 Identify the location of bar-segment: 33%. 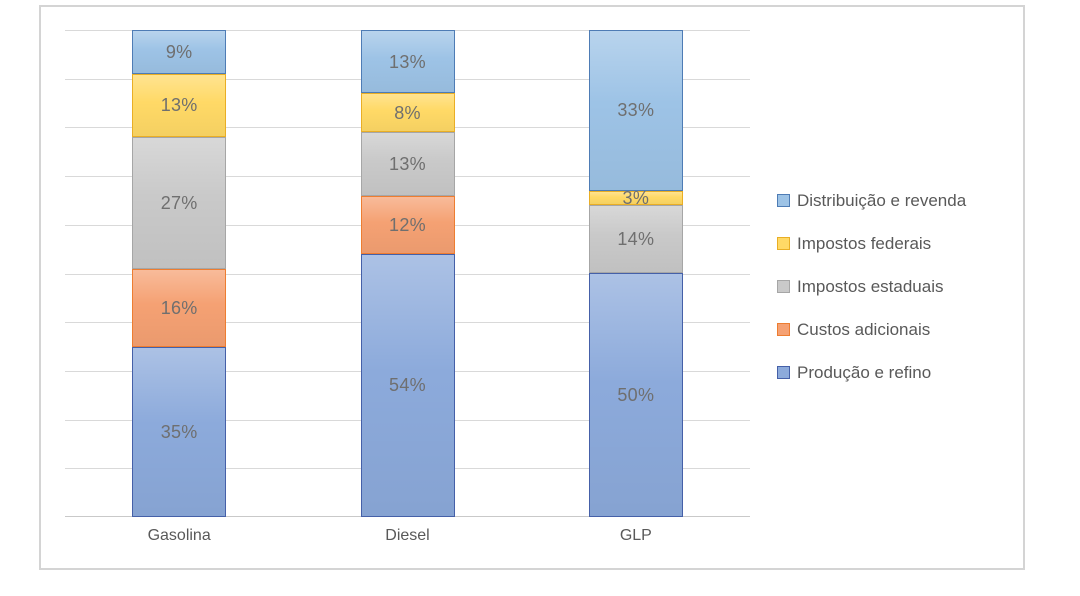
(635, 110).